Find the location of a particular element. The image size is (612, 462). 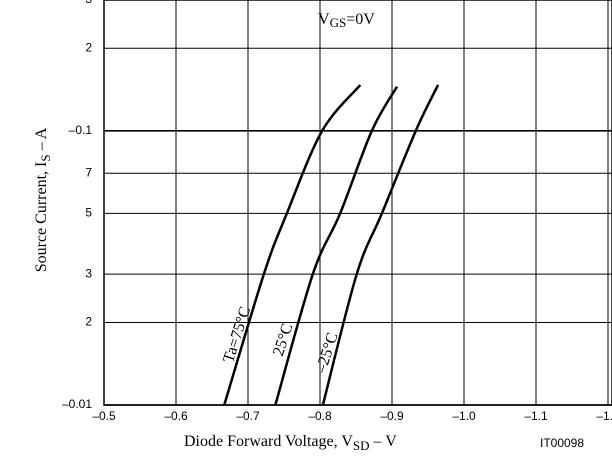

y-axis-label: Source Current, IS – A is located at coordinates (43, 199).